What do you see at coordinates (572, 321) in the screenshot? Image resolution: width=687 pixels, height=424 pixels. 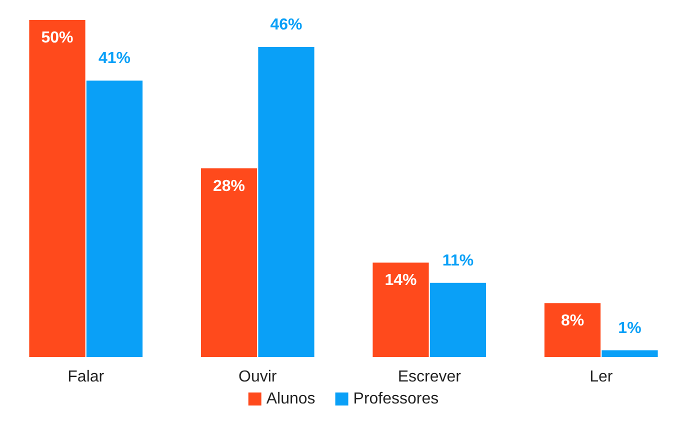 I see `data-label: 8%` at bounding box center [572, 321].